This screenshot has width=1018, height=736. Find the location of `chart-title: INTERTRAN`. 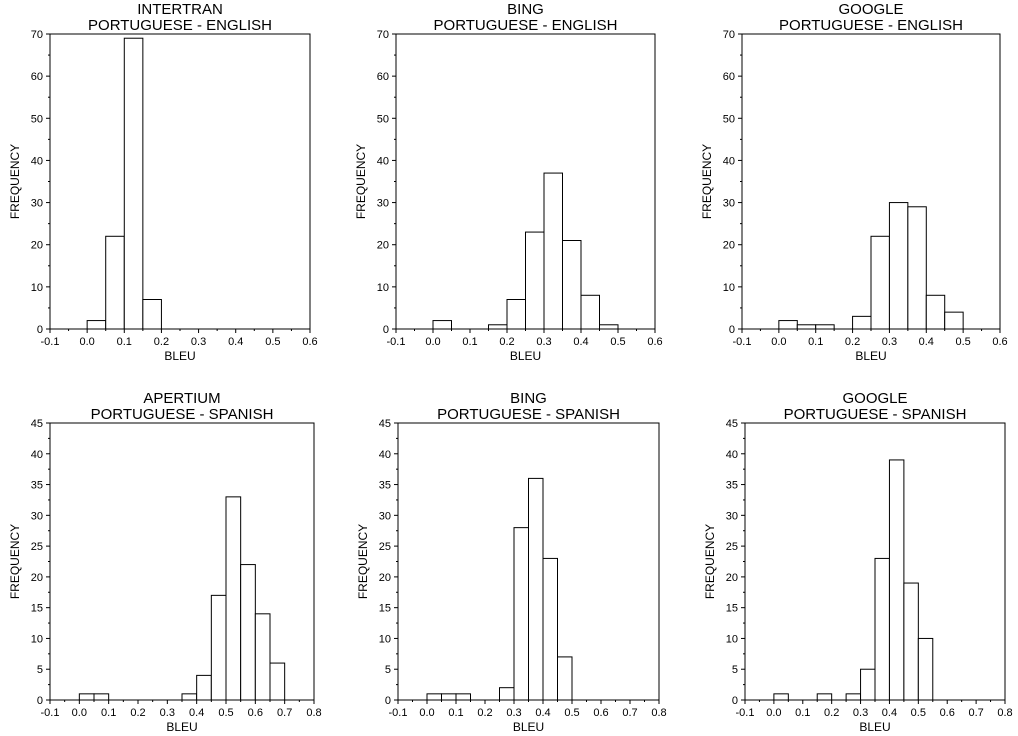

chart-title: INTERTRAN is located at coordinates (180, 9).